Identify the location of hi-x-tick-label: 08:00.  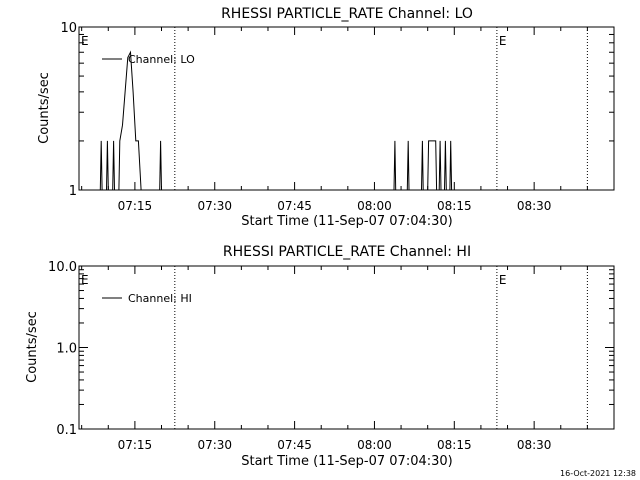
(374, 445).